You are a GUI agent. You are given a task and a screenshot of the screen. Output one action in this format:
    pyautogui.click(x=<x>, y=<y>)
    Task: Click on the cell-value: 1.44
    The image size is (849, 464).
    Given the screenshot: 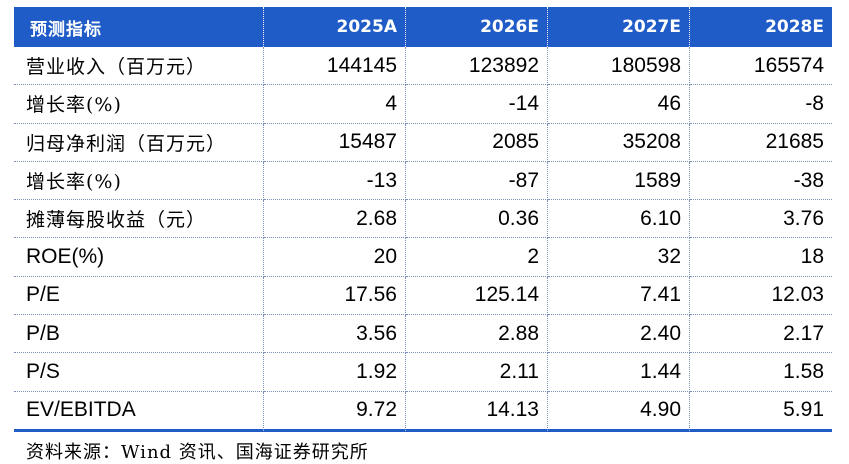 What is the action you would take?
    pyautogui.click(x=619, y=372)
    